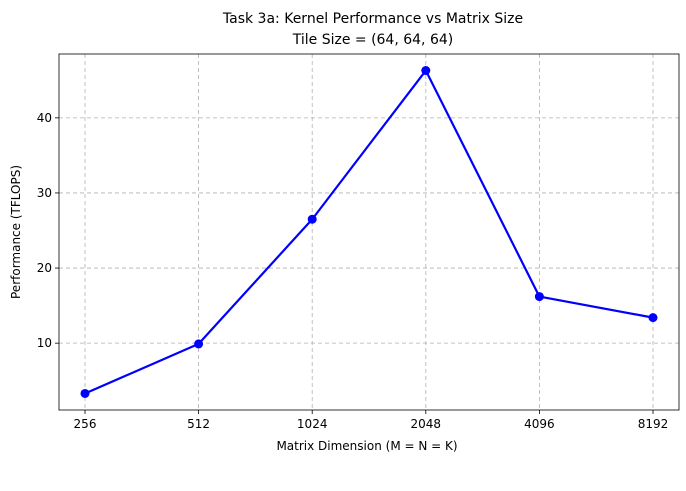 Image resolution: width=686 pixels, height=491 pixels. Describe the element at coordinates (426, 424) in the screenshot. I see `x-tick-label: 2048` at that location.